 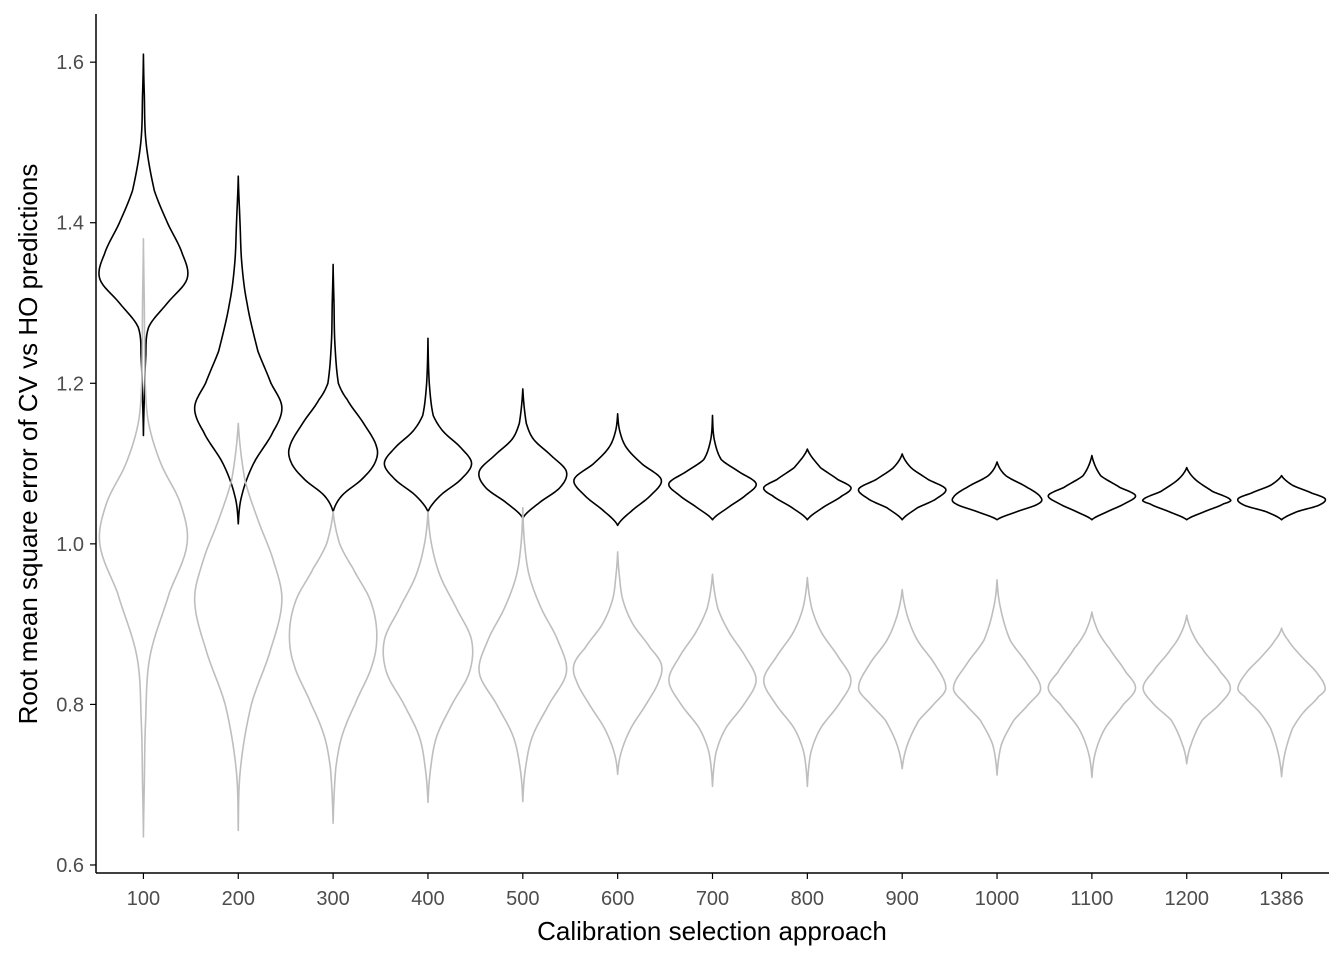 What do you see at coordinates (997, 899) in the screenshot?
I see `x-tick-label: 1000` at bounding box center [997, 899].